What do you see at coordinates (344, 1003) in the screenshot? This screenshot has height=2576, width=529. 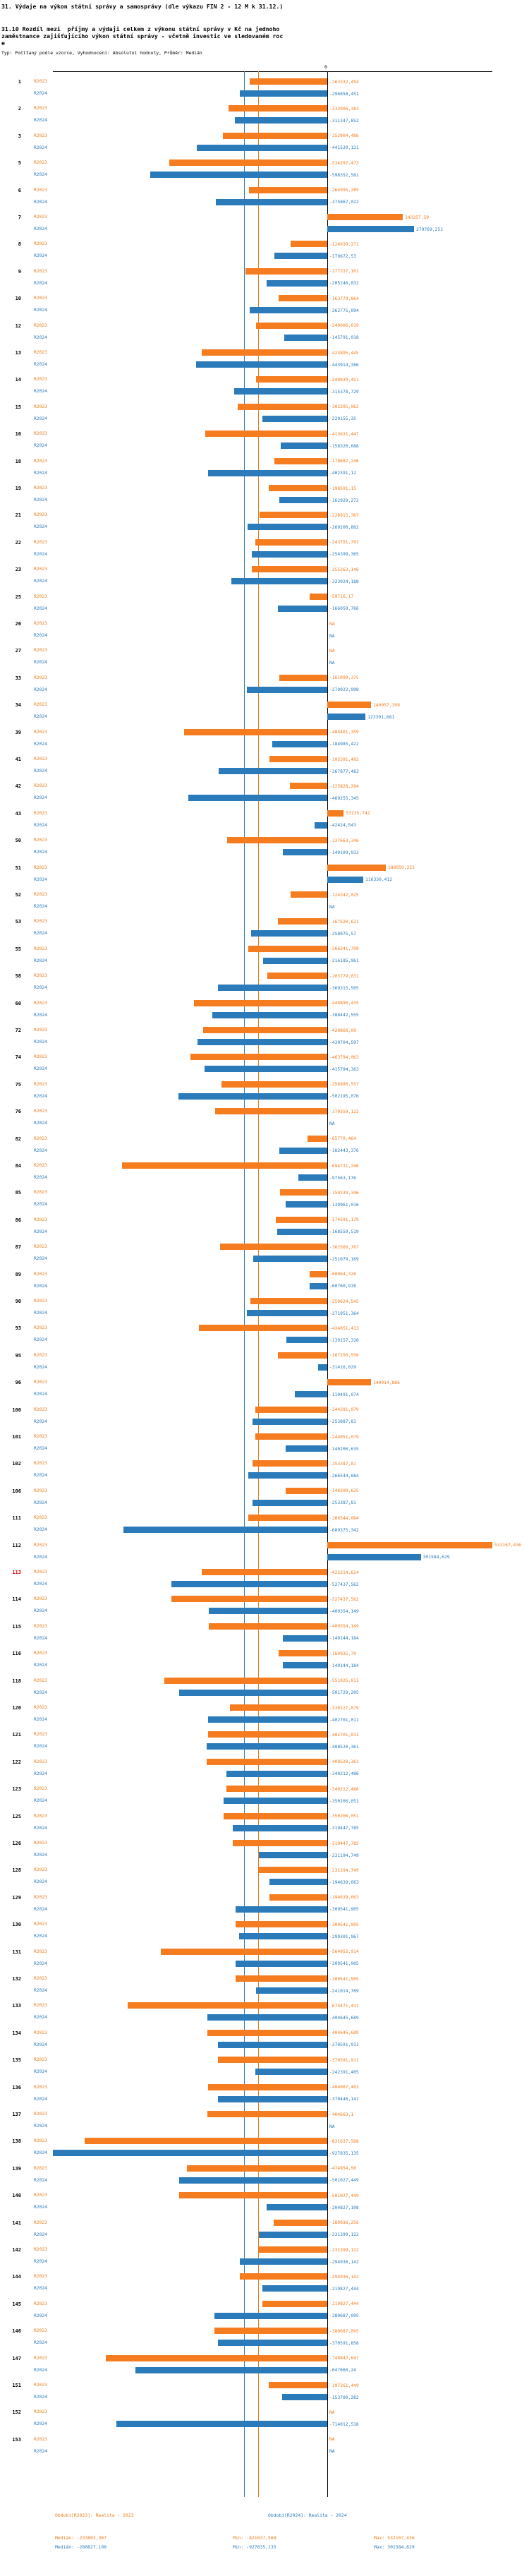 I see `bar-value-label: -449890,435` at bounding box center [344, 1003].